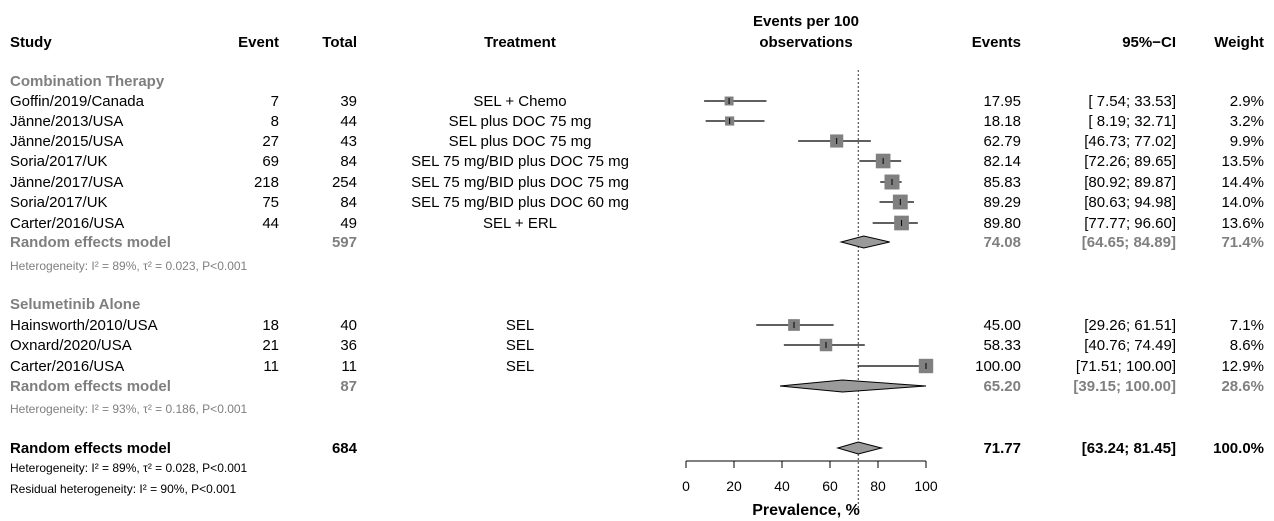 The height and width of the screenshot is (521, 1274). Describe the element at coordinates (1242, 161) in the screenshot. I see `weight-value: 13.5%` at that location.